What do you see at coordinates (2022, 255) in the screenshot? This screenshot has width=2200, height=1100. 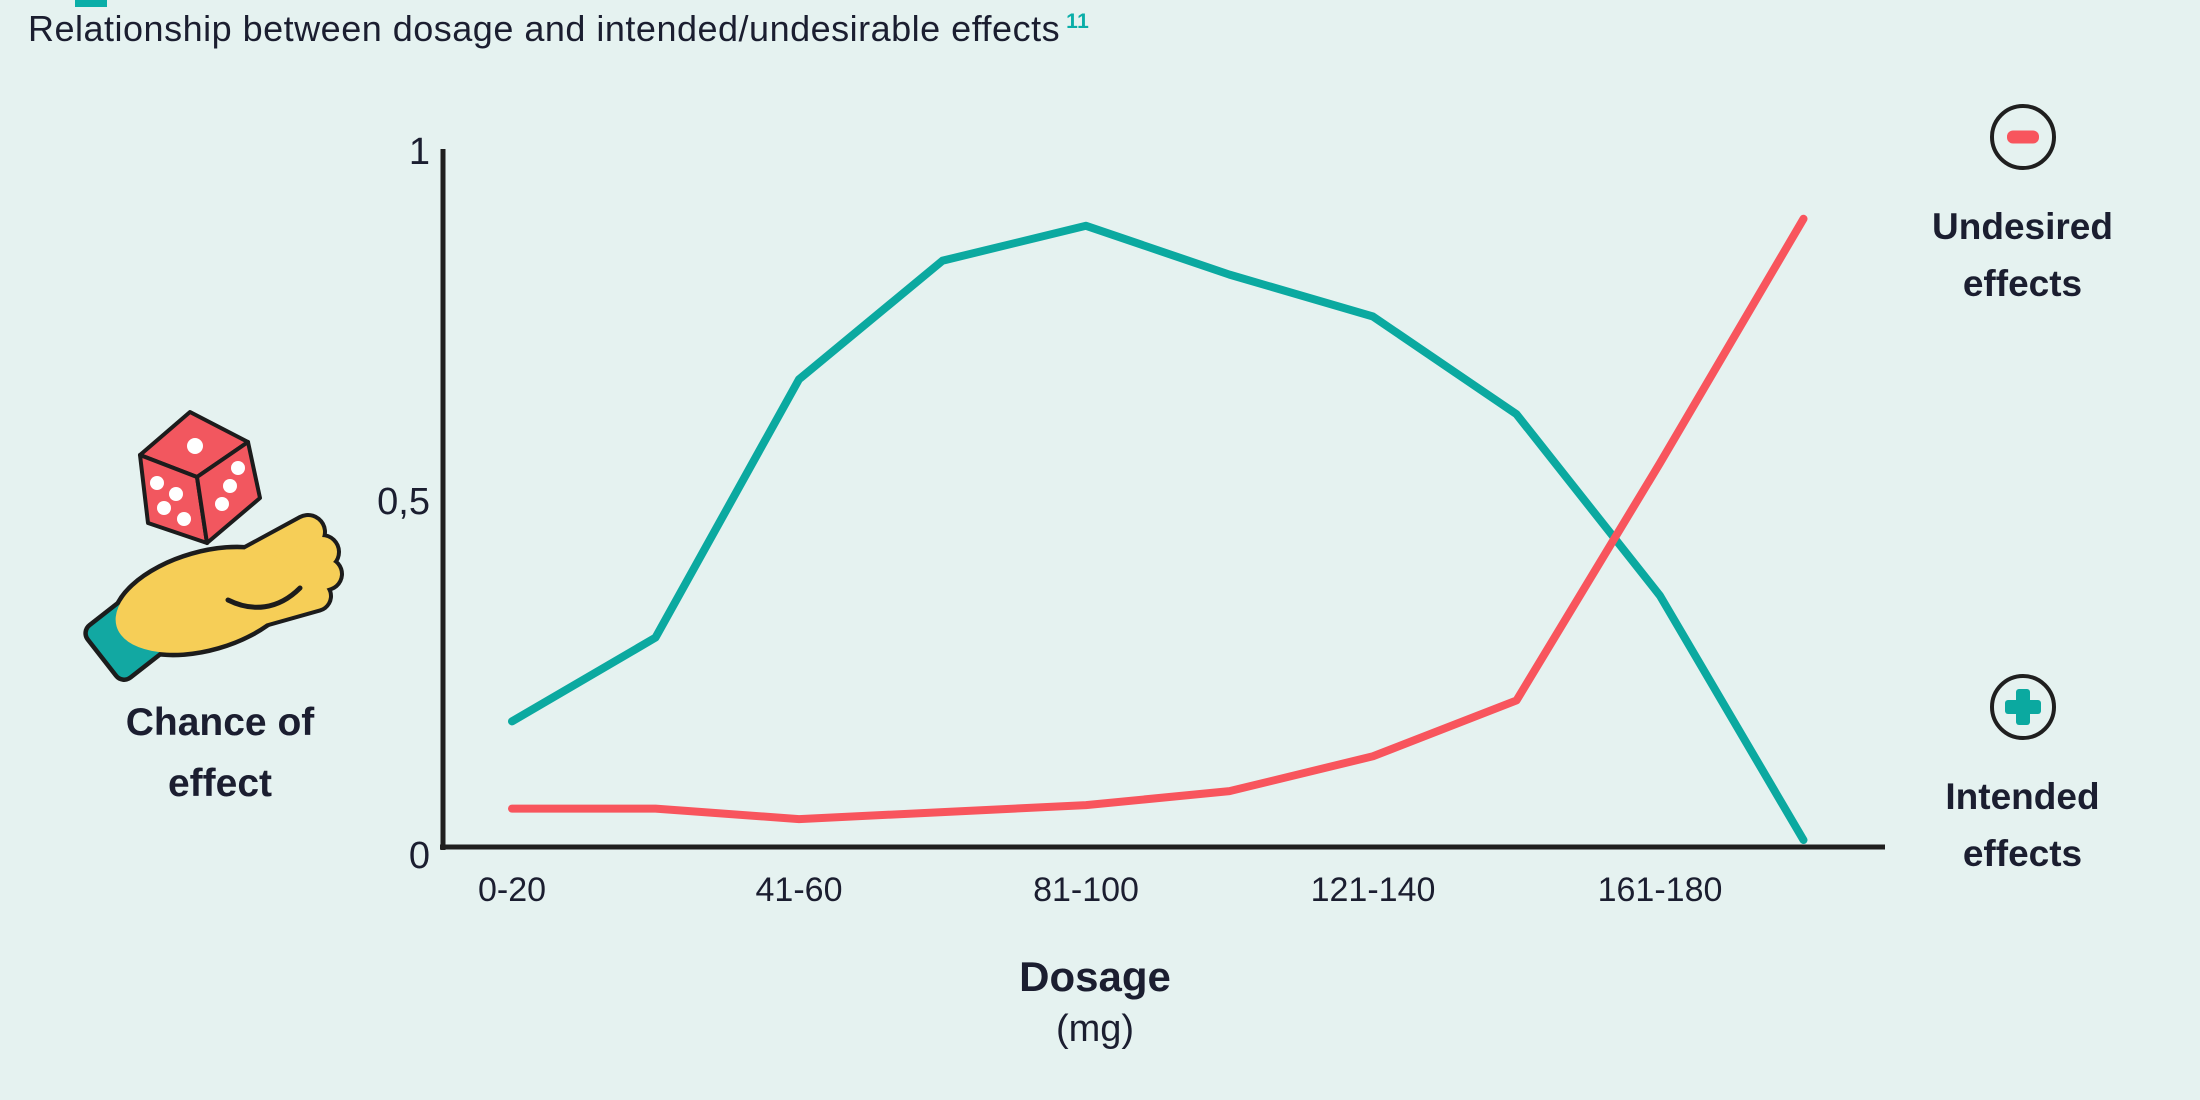 I see `legend-undesired-label: Undesired effects` at bounding box center [2022, 255].